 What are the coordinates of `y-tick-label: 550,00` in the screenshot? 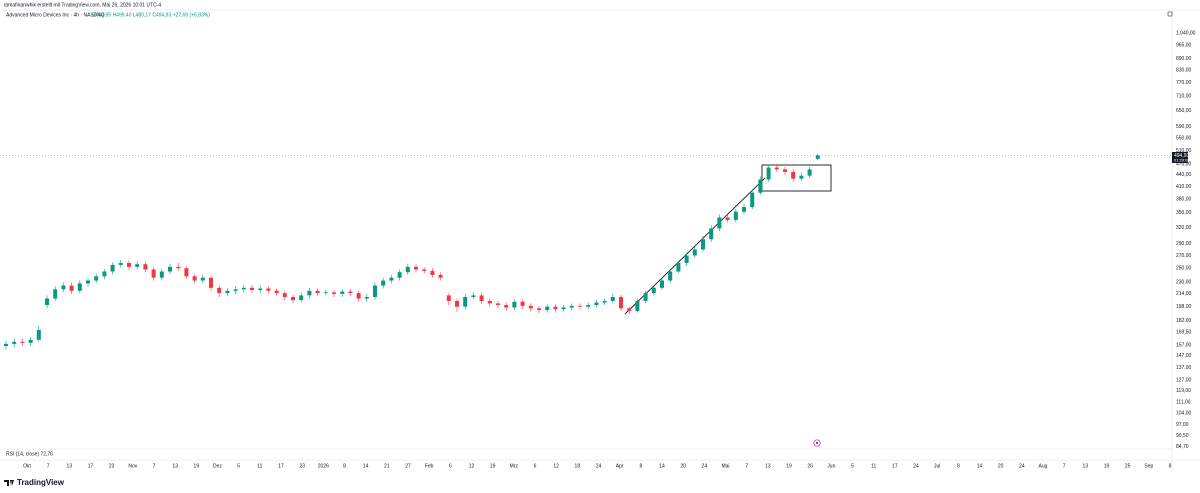 It's located at (1184, 138).